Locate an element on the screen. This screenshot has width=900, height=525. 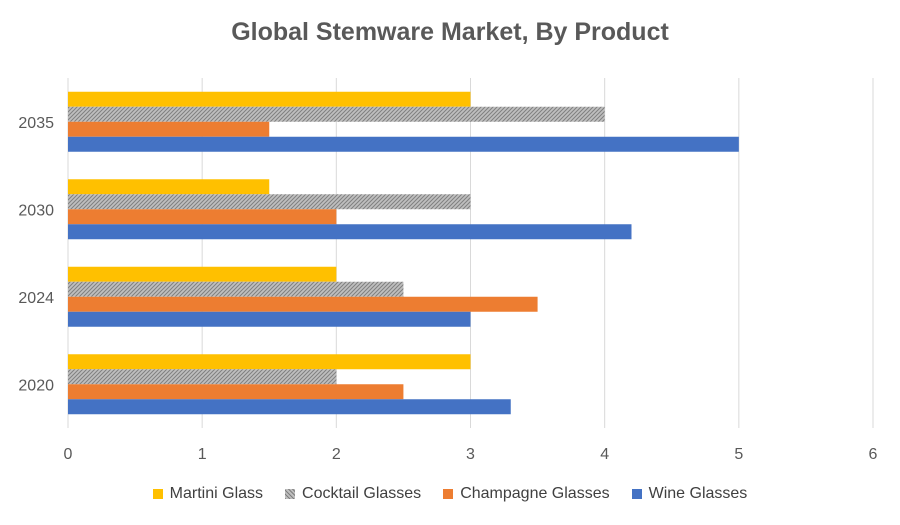
y-category-label: 2035 is located at coordinates (36, 123).